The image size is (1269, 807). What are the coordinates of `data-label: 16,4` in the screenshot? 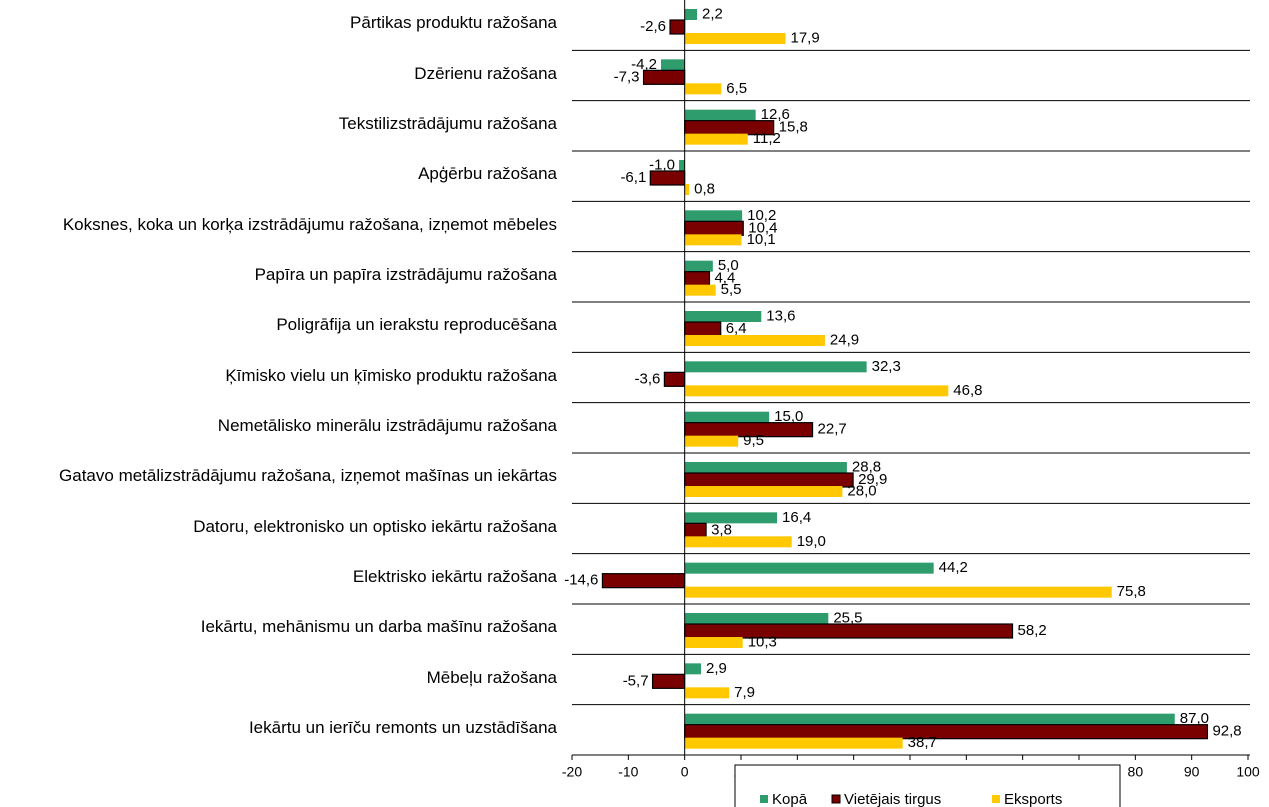 It's located at (796, 517).